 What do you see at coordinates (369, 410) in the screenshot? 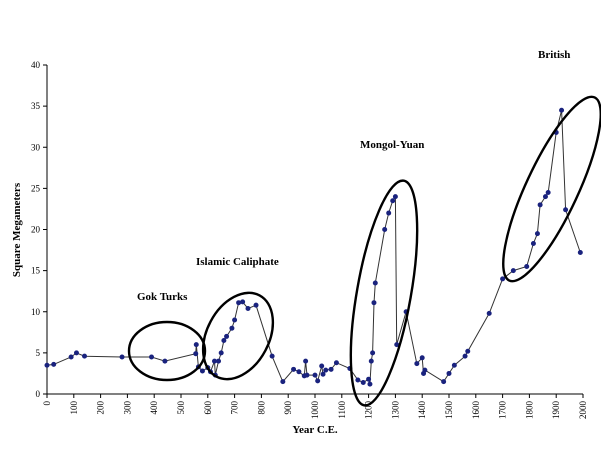
I see `x-tick-label: 1200` at bounding box center [369, 410].